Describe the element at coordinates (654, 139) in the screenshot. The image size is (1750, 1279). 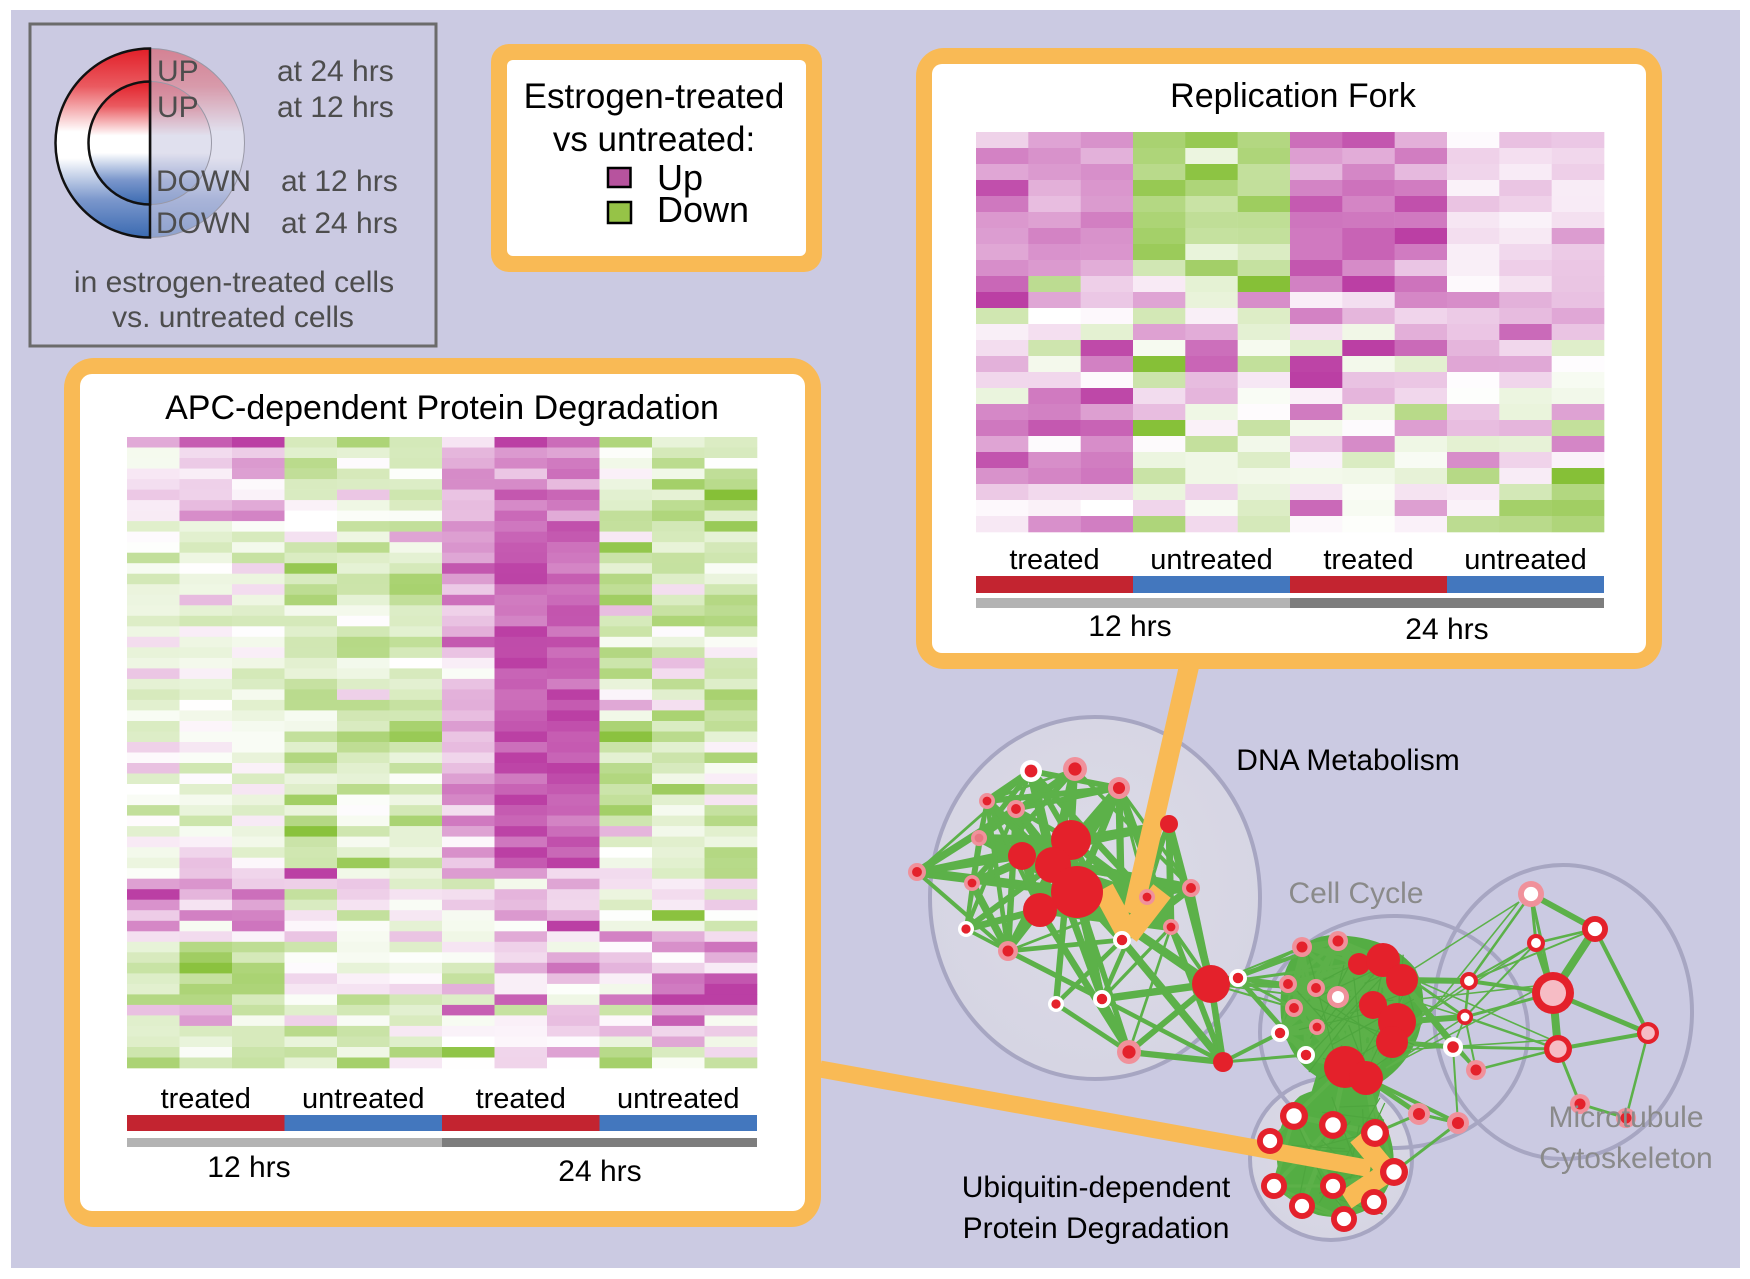
I see `svg-text: vs untreated:` at that location.